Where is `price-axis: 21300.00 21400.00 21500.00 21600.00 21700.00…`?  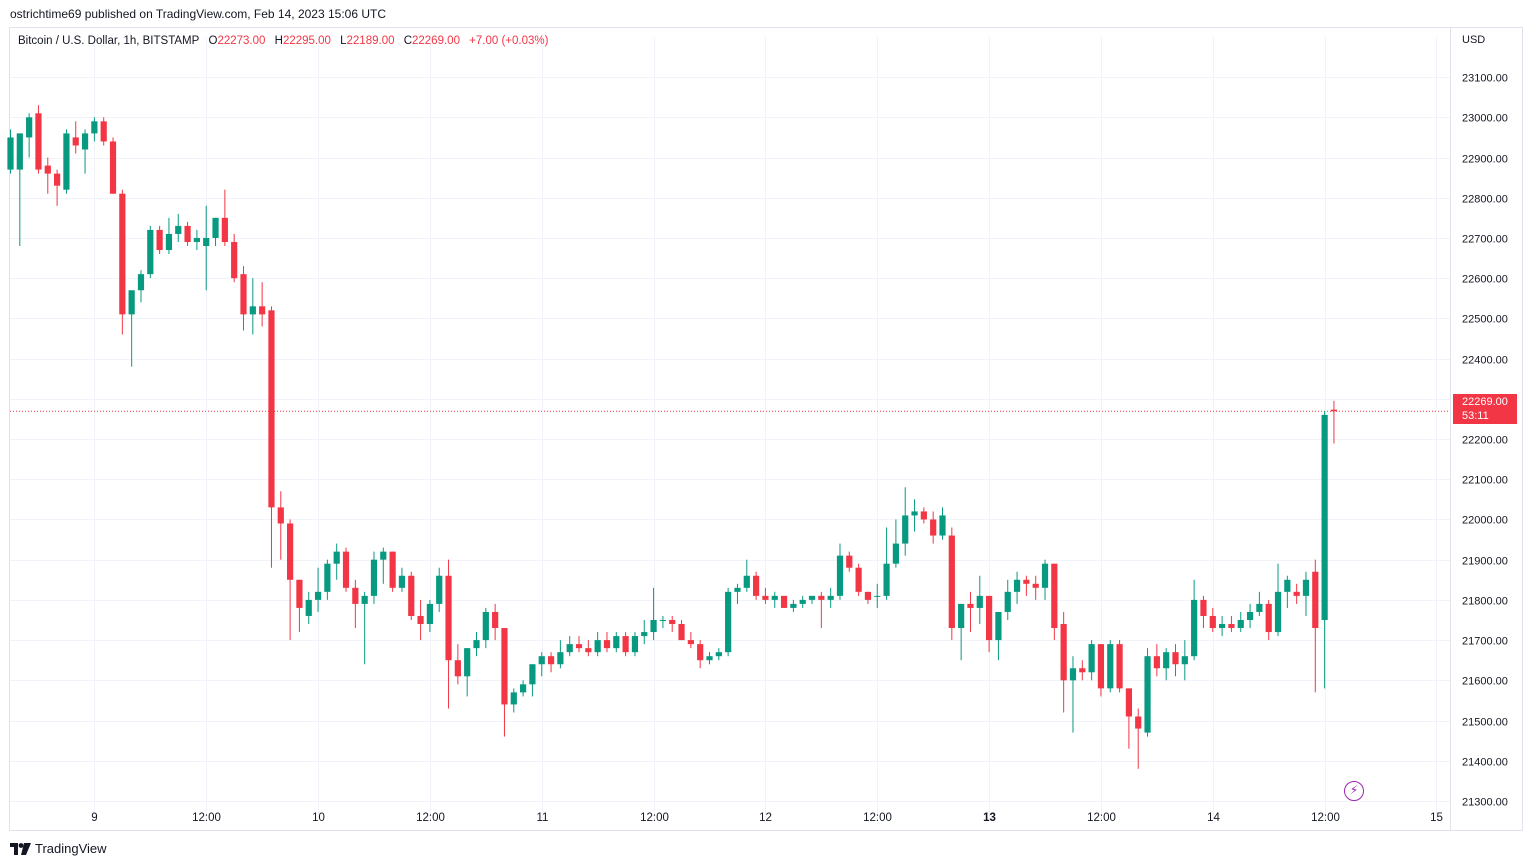 price-axis: 21300.00 21400.00 21500.00 21600.00 21700.00… is located at coordinates (1485, 441).